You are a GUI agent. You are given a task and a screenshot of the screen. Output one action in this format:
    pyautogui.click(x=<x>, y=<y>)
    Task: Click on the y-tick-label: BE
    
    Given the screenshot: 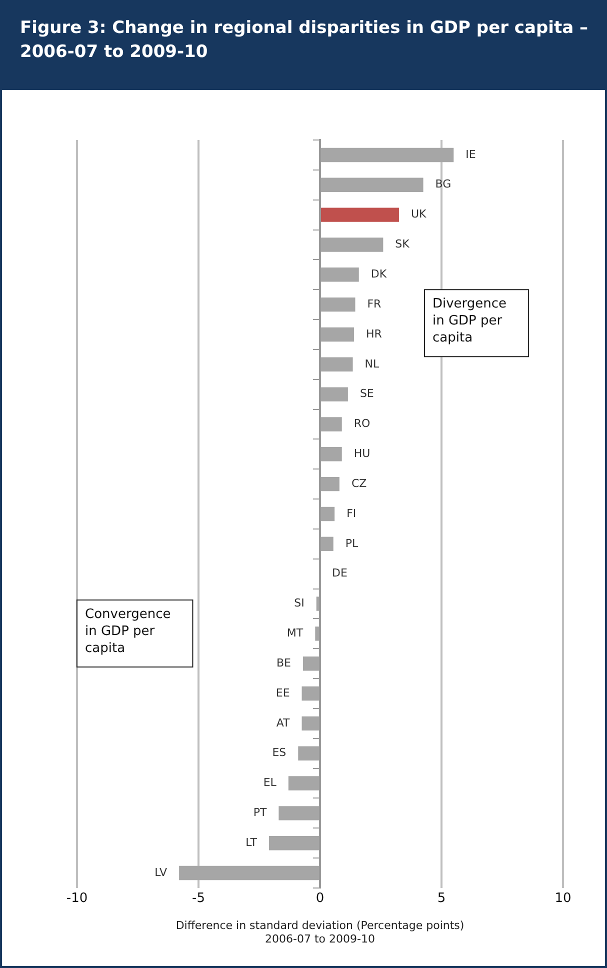 What is the action you would take?
    pyautogui.click(x=284, y=663)
    